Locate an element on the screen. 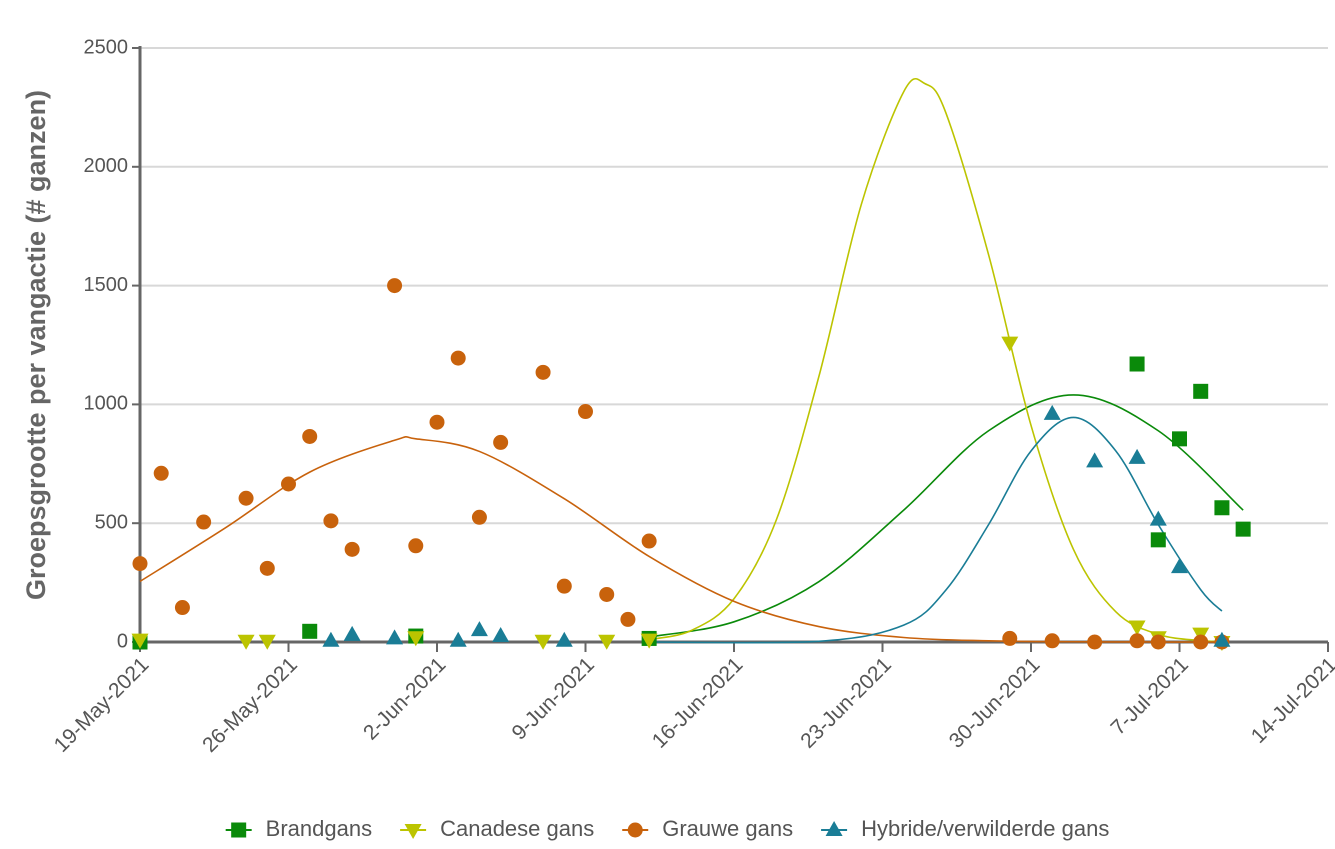  x-tick-label: 16-Jun-2021 is located at coordinates (698, 703).